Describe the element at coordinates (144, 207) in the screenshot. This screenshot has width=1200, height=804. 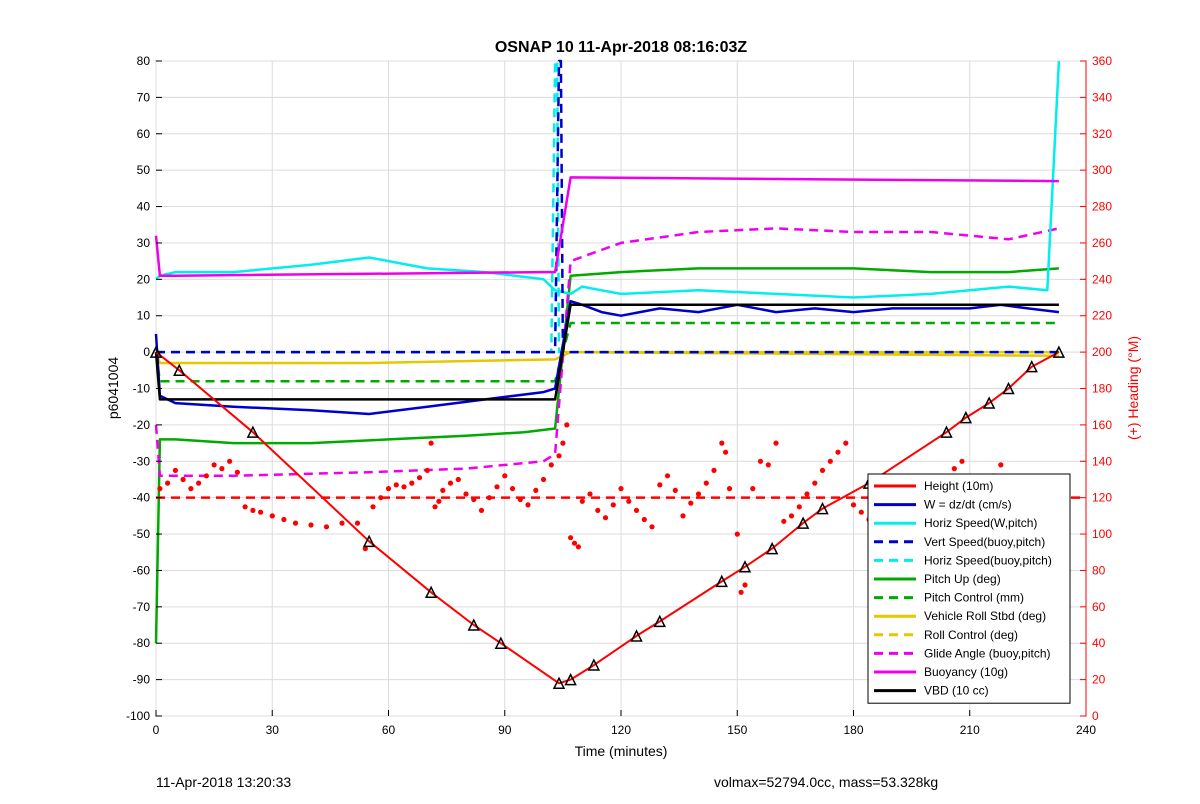
I see `y-tick-label: 40` at that location.